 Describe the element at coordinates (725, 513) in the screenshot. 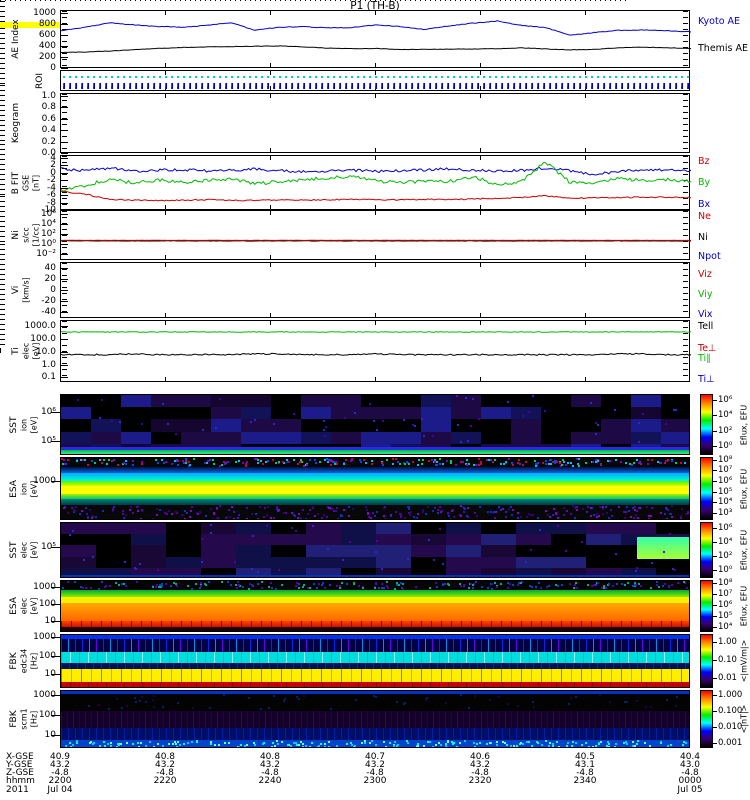

I see `colorbar-tick: 10³` at that location.